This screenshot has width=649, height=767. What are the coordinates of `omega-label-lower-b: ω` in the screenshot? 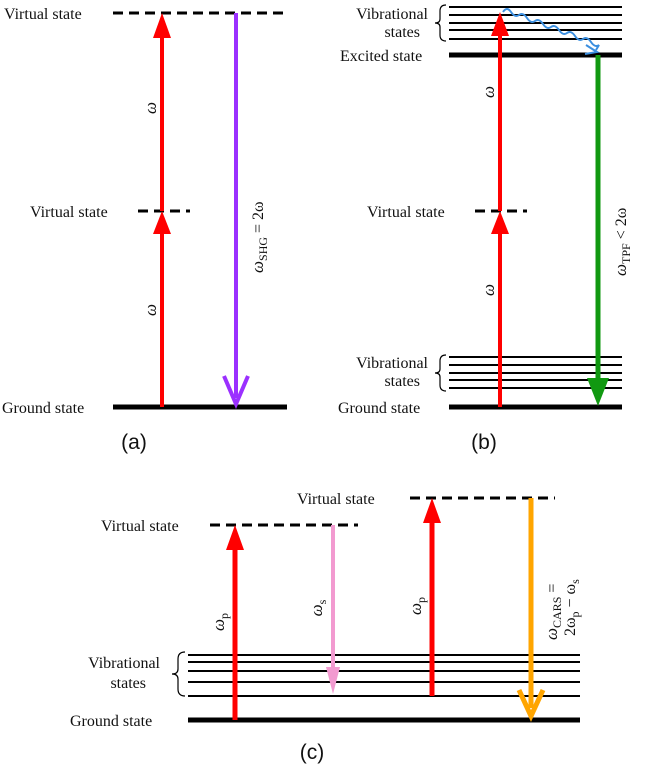 It's located at (488, 290).